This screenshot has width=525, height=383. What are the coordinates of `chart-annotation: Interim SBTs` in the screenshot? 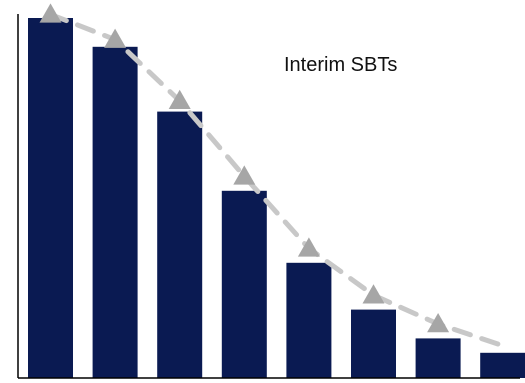 It's located at (340, 65).